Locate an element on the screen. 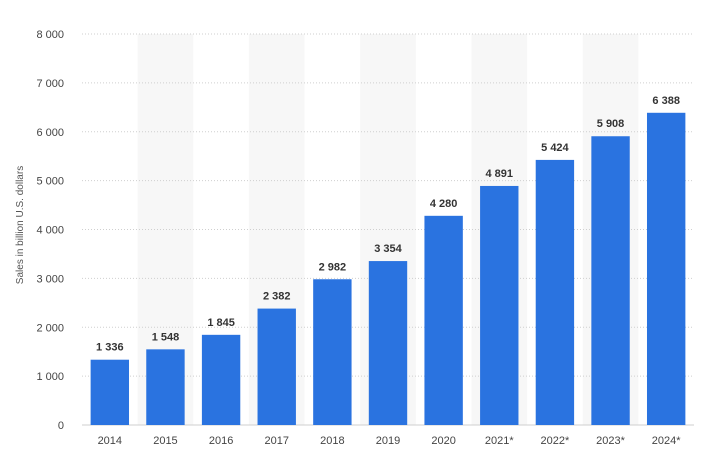  data-label: 5 908 is located at coordinates (611, 124).